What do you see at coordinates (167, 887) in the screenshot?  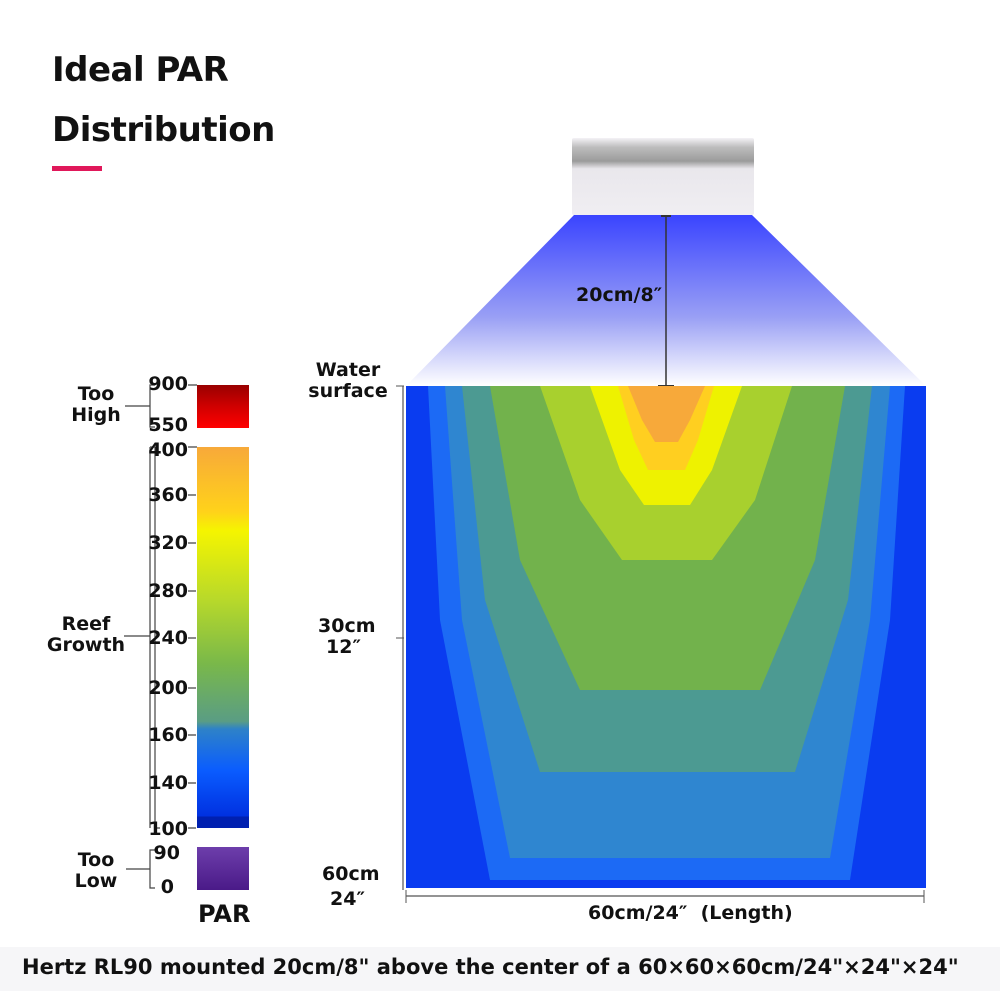 I see `tick-0: 0` at bounding box center [167, 887].